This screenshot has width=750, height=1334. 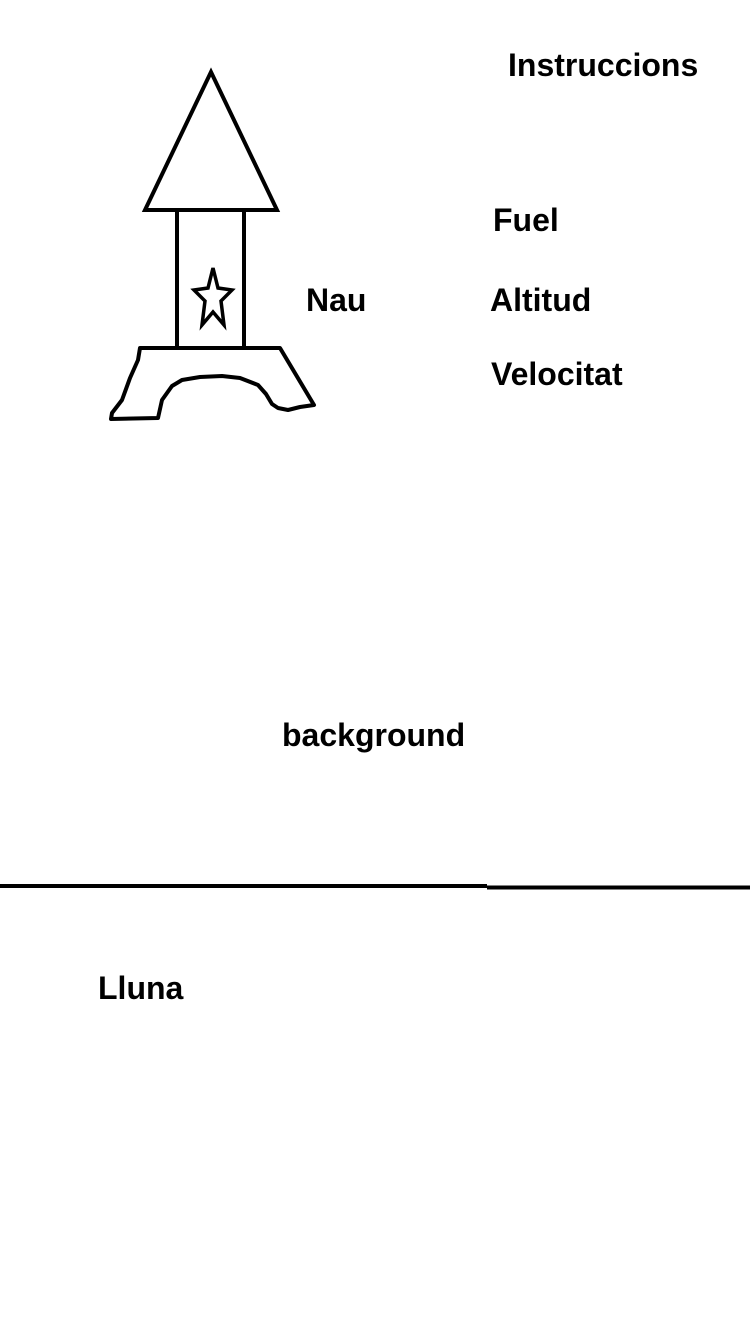 I want to click on velocity-label: Velocitat, so click(x=557, y=374).